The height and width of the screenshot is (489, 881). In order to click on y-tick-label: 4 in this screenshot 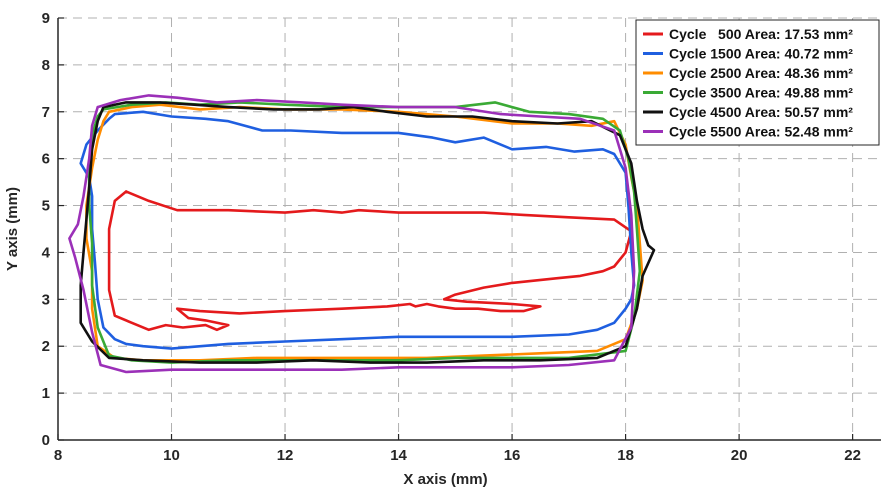, I will do `click(46, 252)`.